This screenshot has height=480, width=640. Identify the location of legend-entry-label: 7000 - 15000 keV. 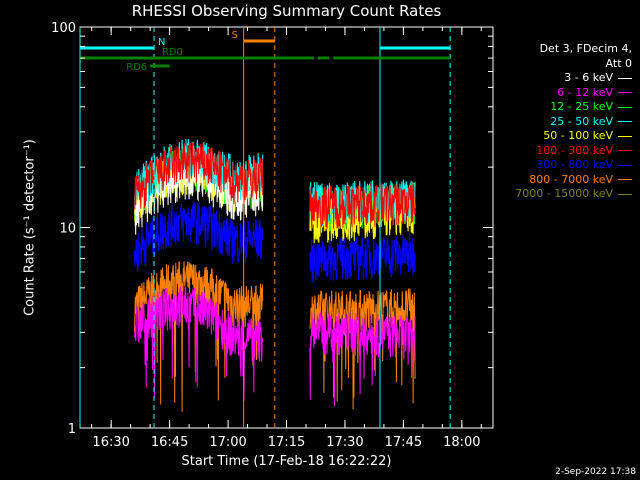
(564, 193).